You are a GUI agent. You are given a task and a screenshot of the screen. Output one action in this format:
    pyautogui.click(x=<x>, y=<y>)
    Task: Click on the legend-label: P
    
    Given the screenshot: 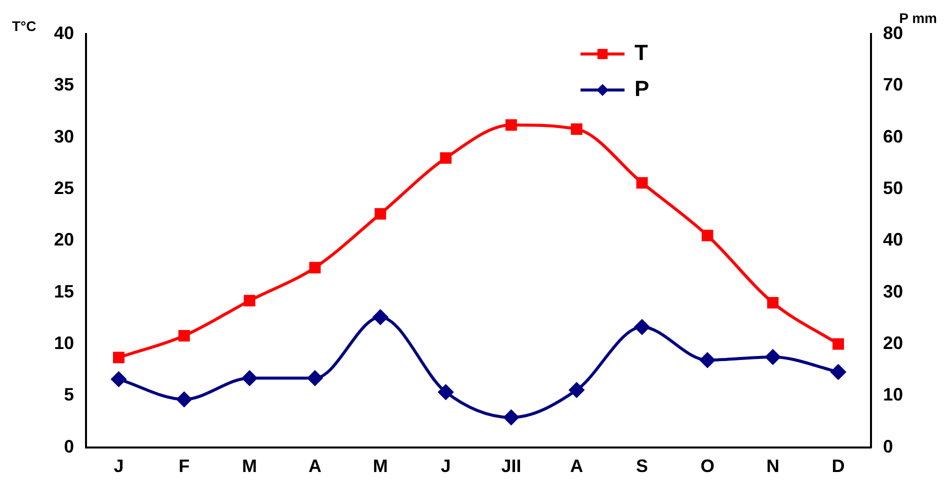 What is the action you would take?
    pyautogui.click(x=642, y=89)
    